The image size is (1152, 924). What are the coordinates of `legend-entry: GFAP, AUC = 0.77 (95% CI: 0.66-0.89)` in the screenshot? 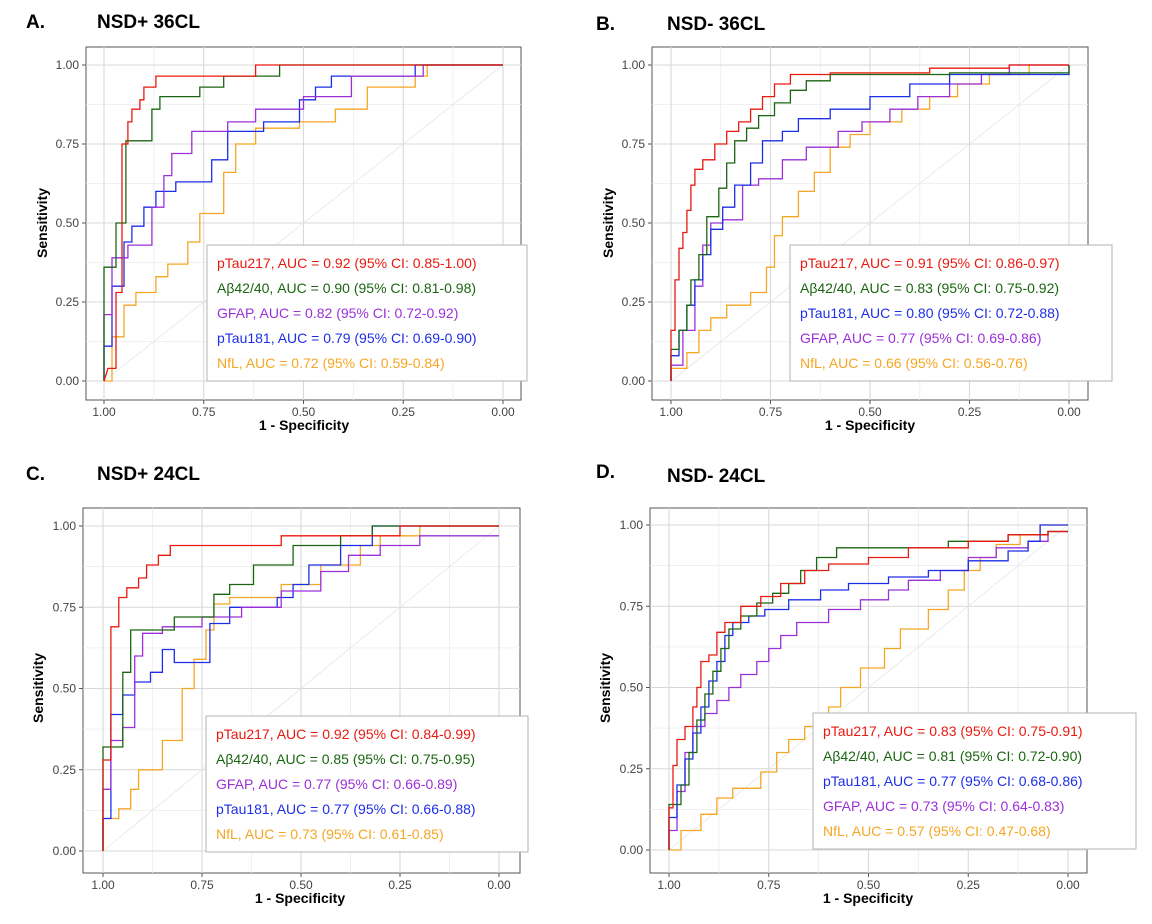 It's located at (336, 784).